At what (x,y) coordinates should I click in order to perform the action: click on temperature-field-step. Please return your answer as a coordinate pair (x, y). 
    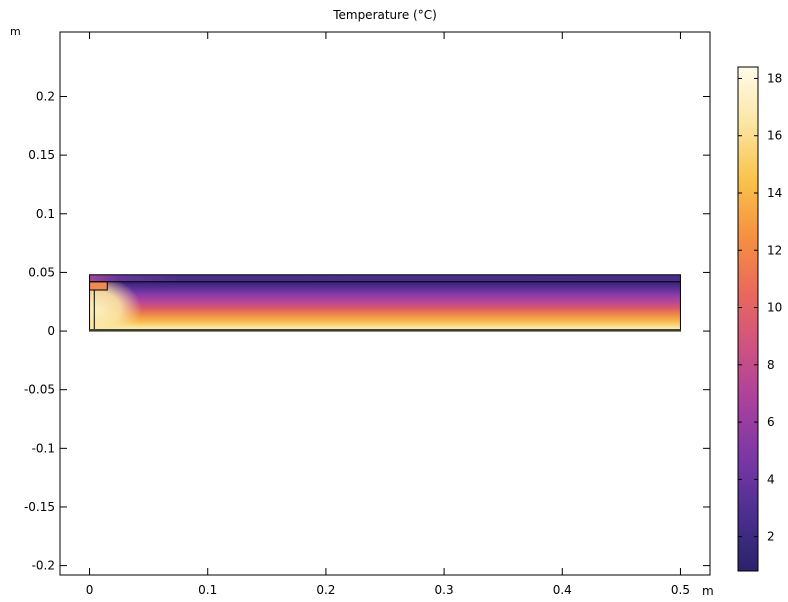
    Looking at the image, I should click on (98, 286).